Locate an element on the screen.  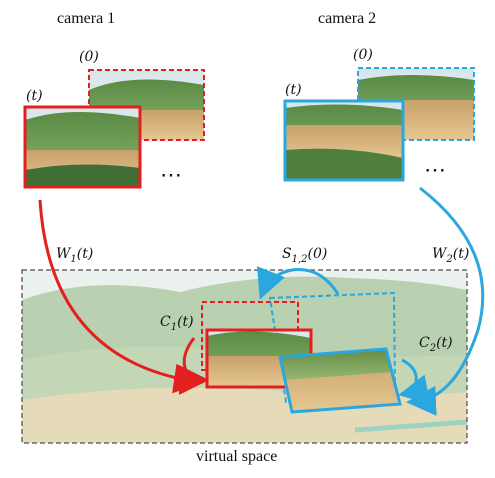
warp2-label: W2(t) is located at coordinates (451, 255).